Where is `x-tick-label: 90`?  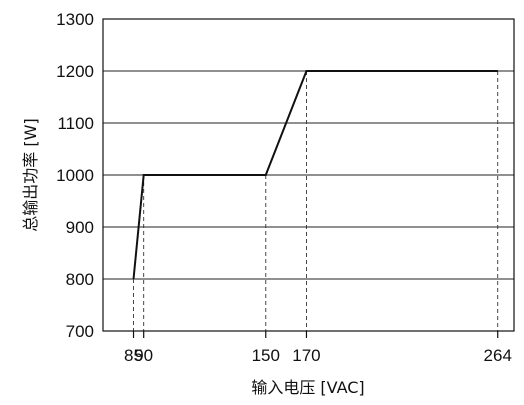
x-tick-label: 90 is located at coordinates (143, 355).